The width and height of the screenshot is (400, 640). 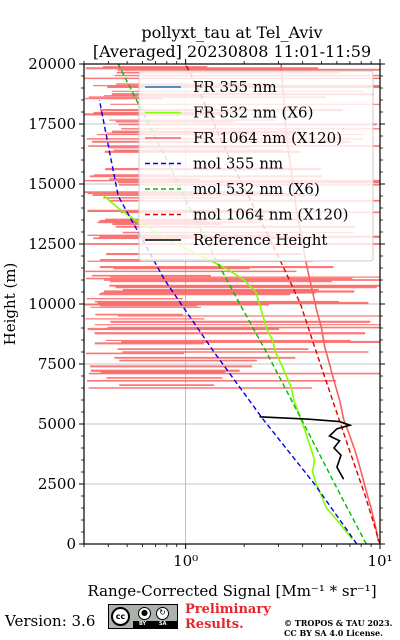 What do you see at coordinates (50, 621) in the screenshot?
I see `version-text: Version: 3.6` at bounding box center [50, 621].